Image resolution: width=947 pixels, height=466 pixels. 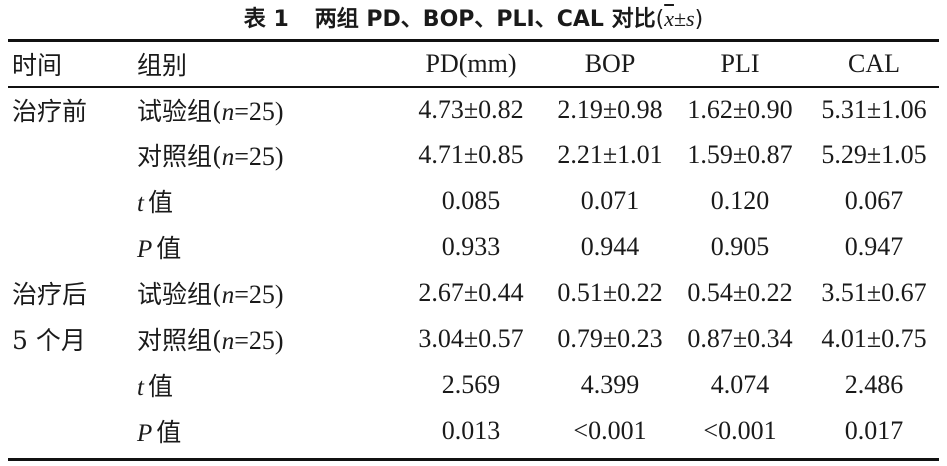 What do you see at coordinates (740, 154) in the screenshot?
I see `pli-value: 1.59±0.87` at bounding box center [740, 154].